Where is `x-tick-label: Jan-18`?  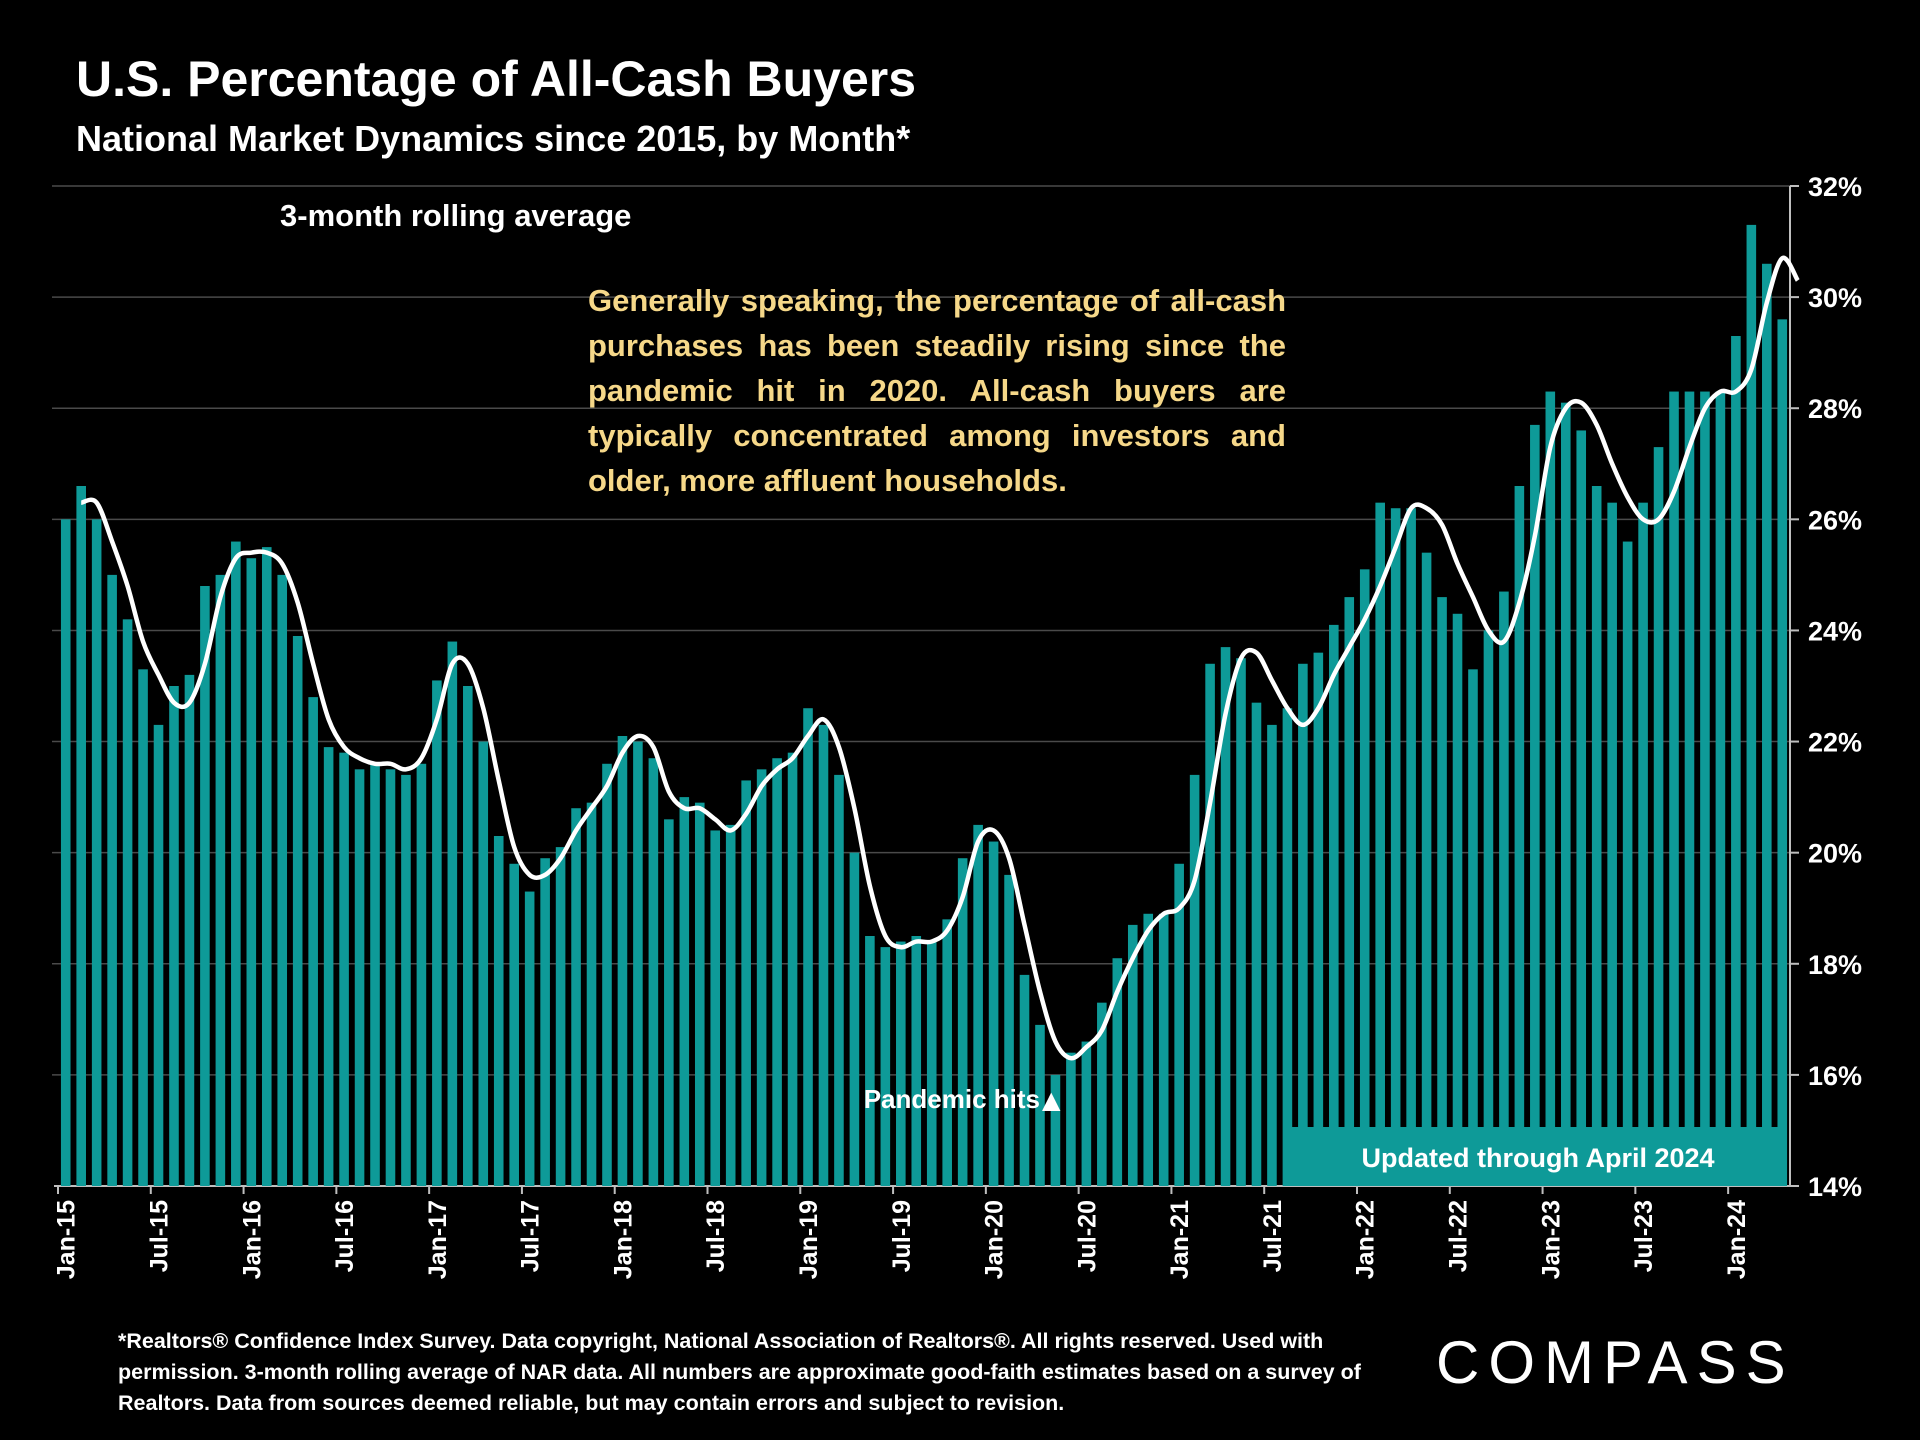
x-tick-label: Jan-18 is located at coordinates (623, 1239).